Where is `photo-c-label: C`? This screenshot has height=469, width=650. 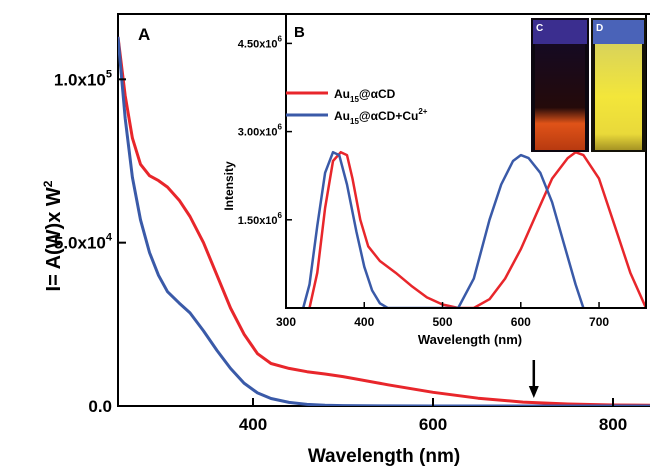
photo-c-label: C is located at coordinates (539, 28).